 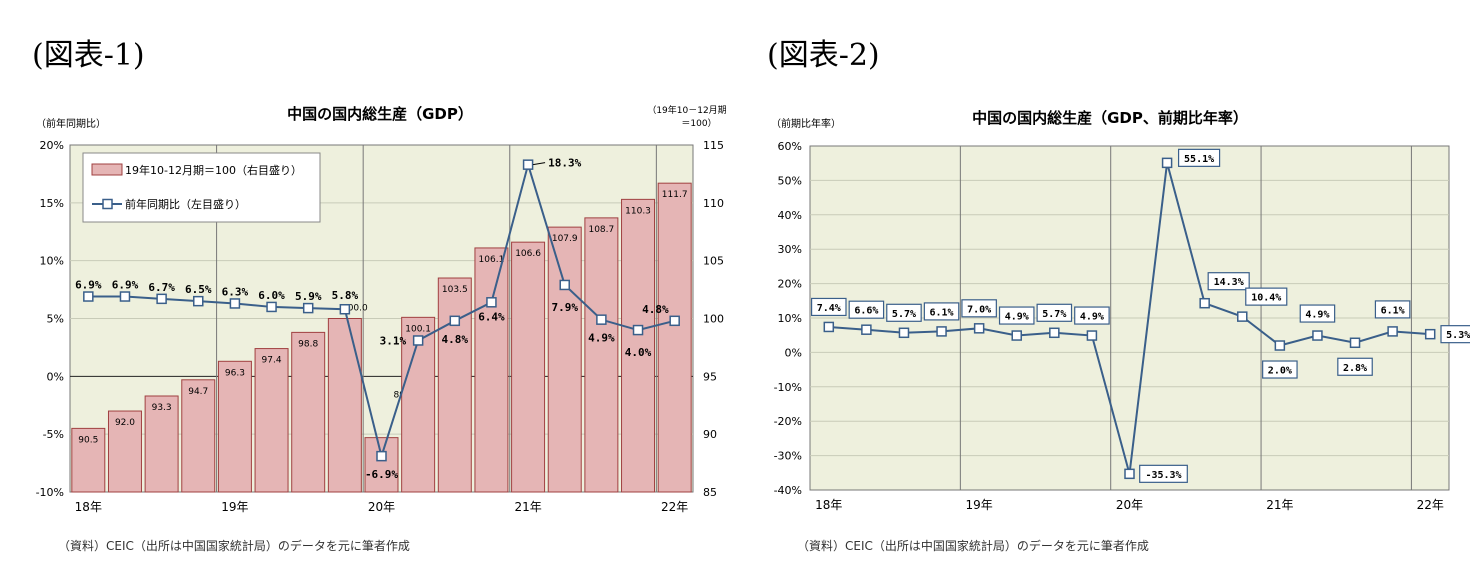 What do you see at coordinates (806, 123) in the screenshot?
I see `y-axis-label: （前期比年率）` at bounding box center [806, 123].